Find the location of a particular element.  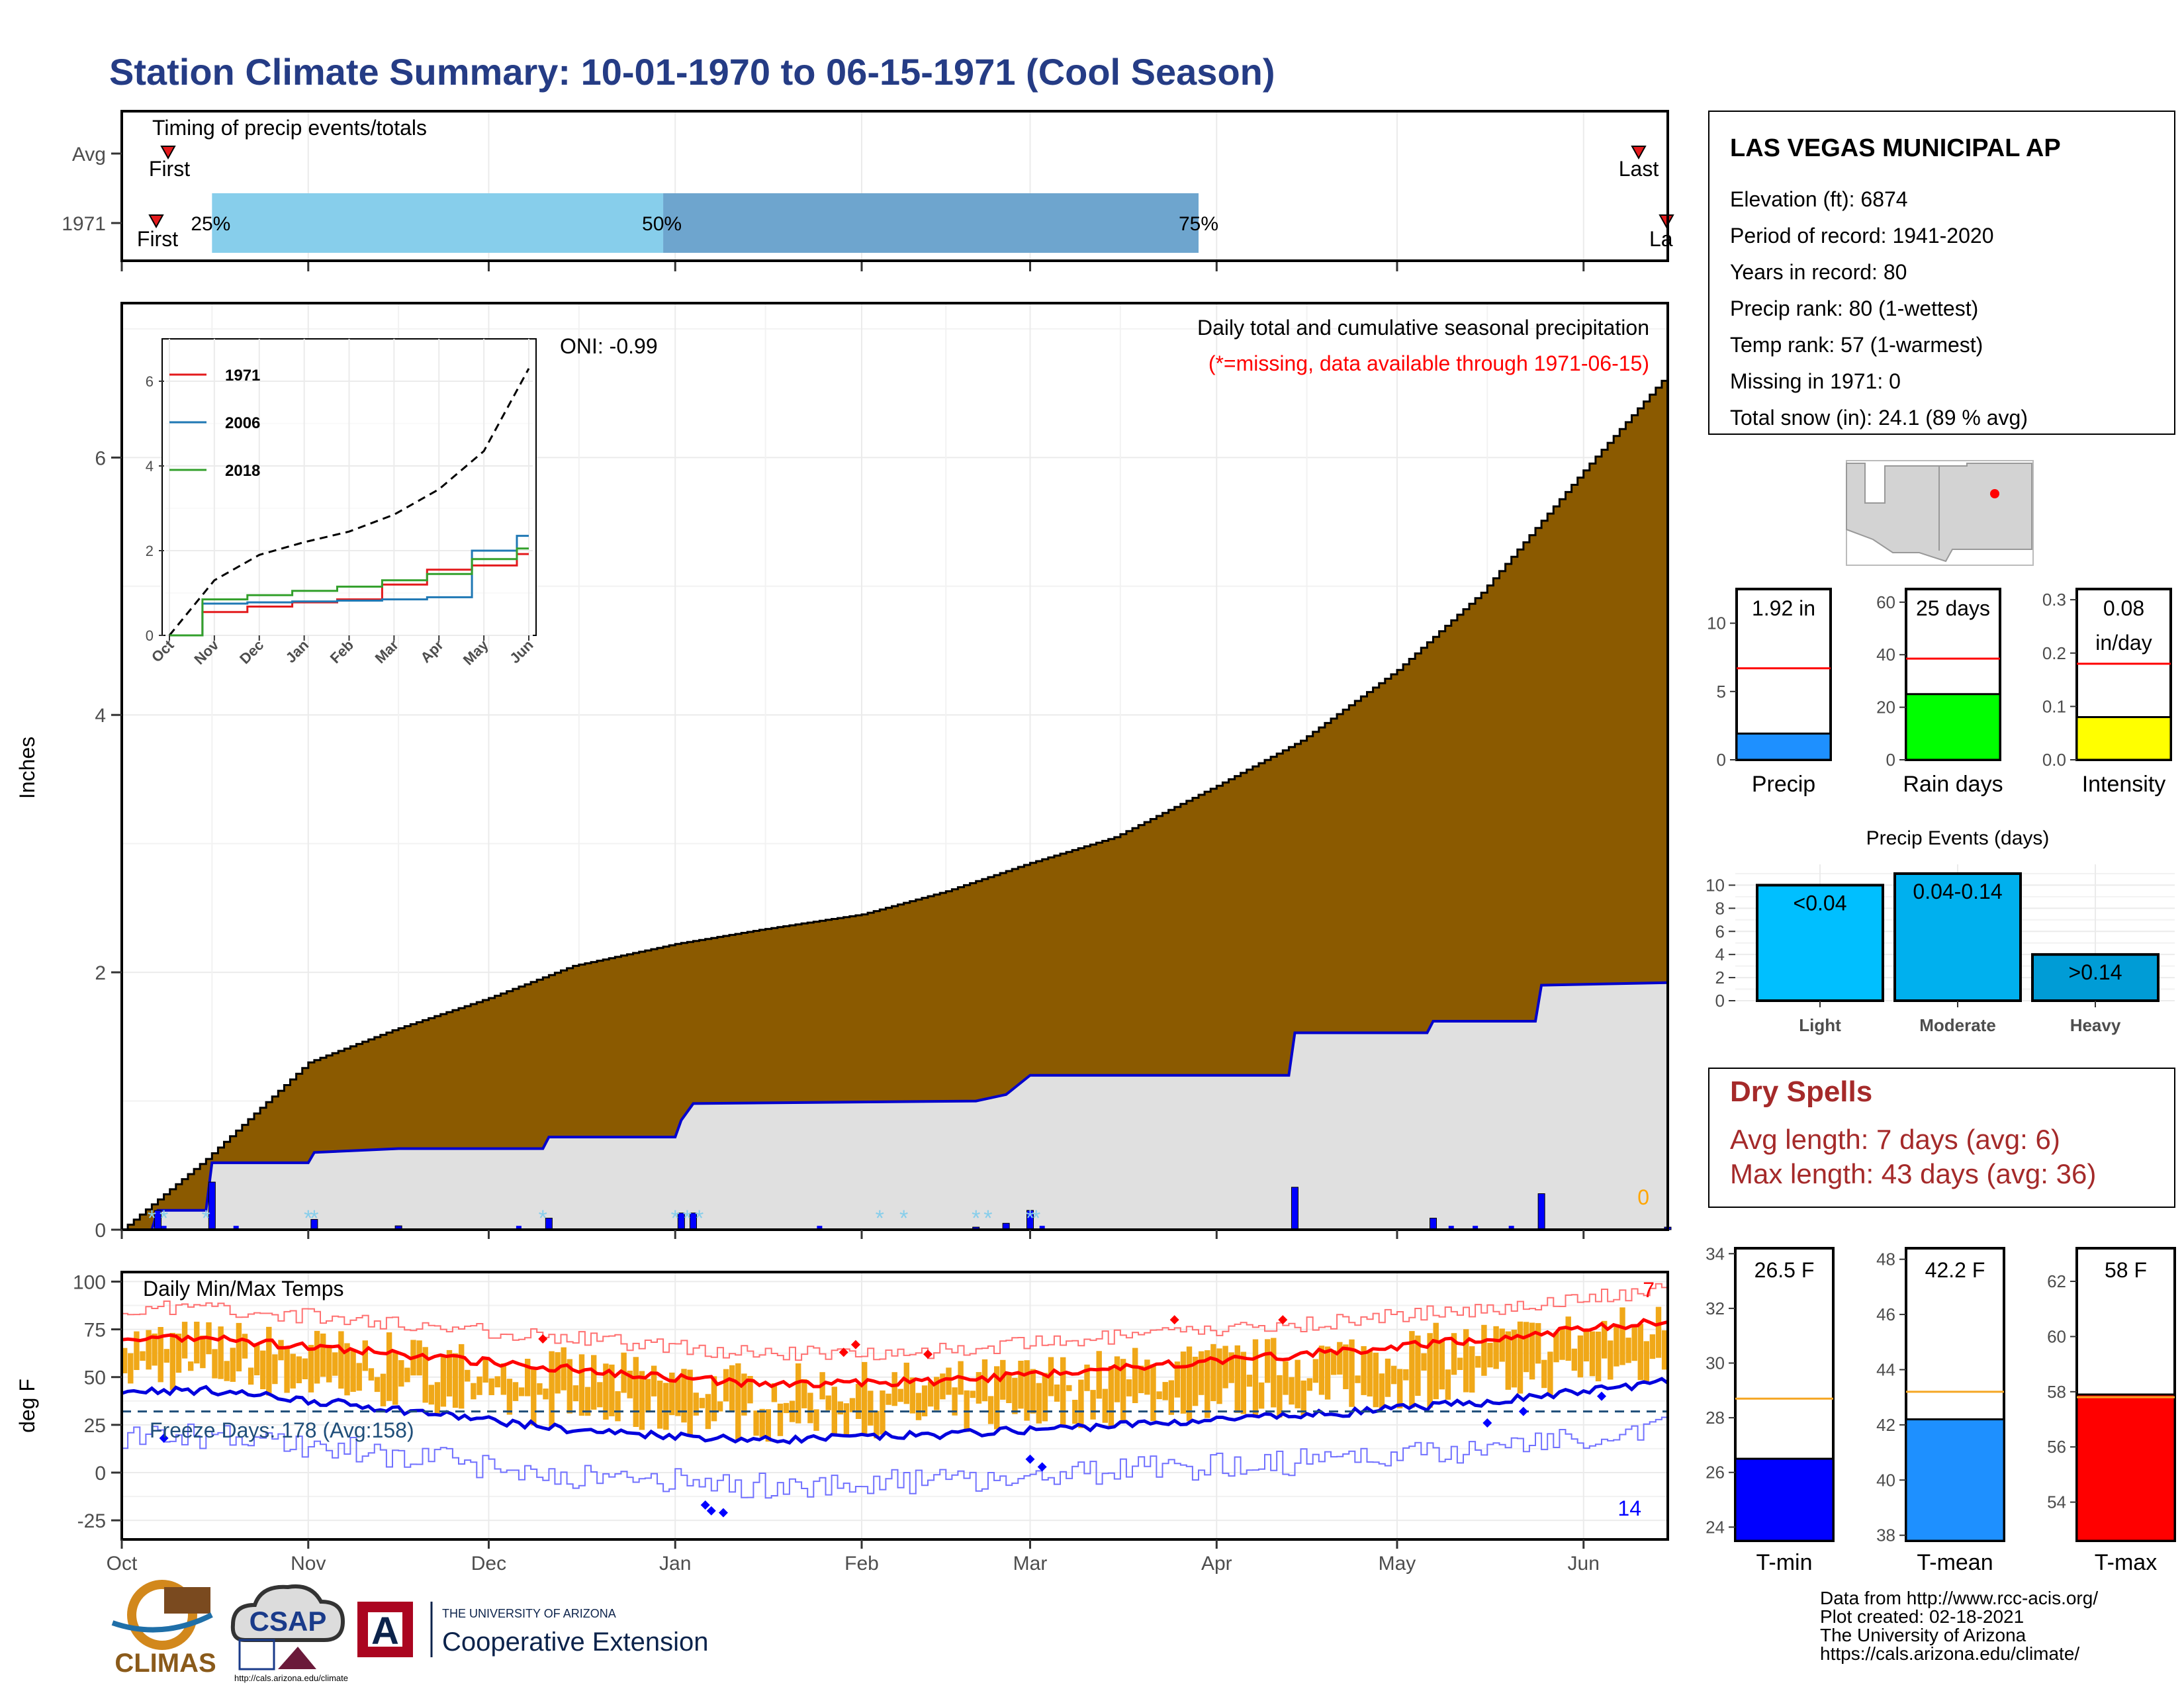

events-y-tick: 4 is located at coordinates (1720, 954).